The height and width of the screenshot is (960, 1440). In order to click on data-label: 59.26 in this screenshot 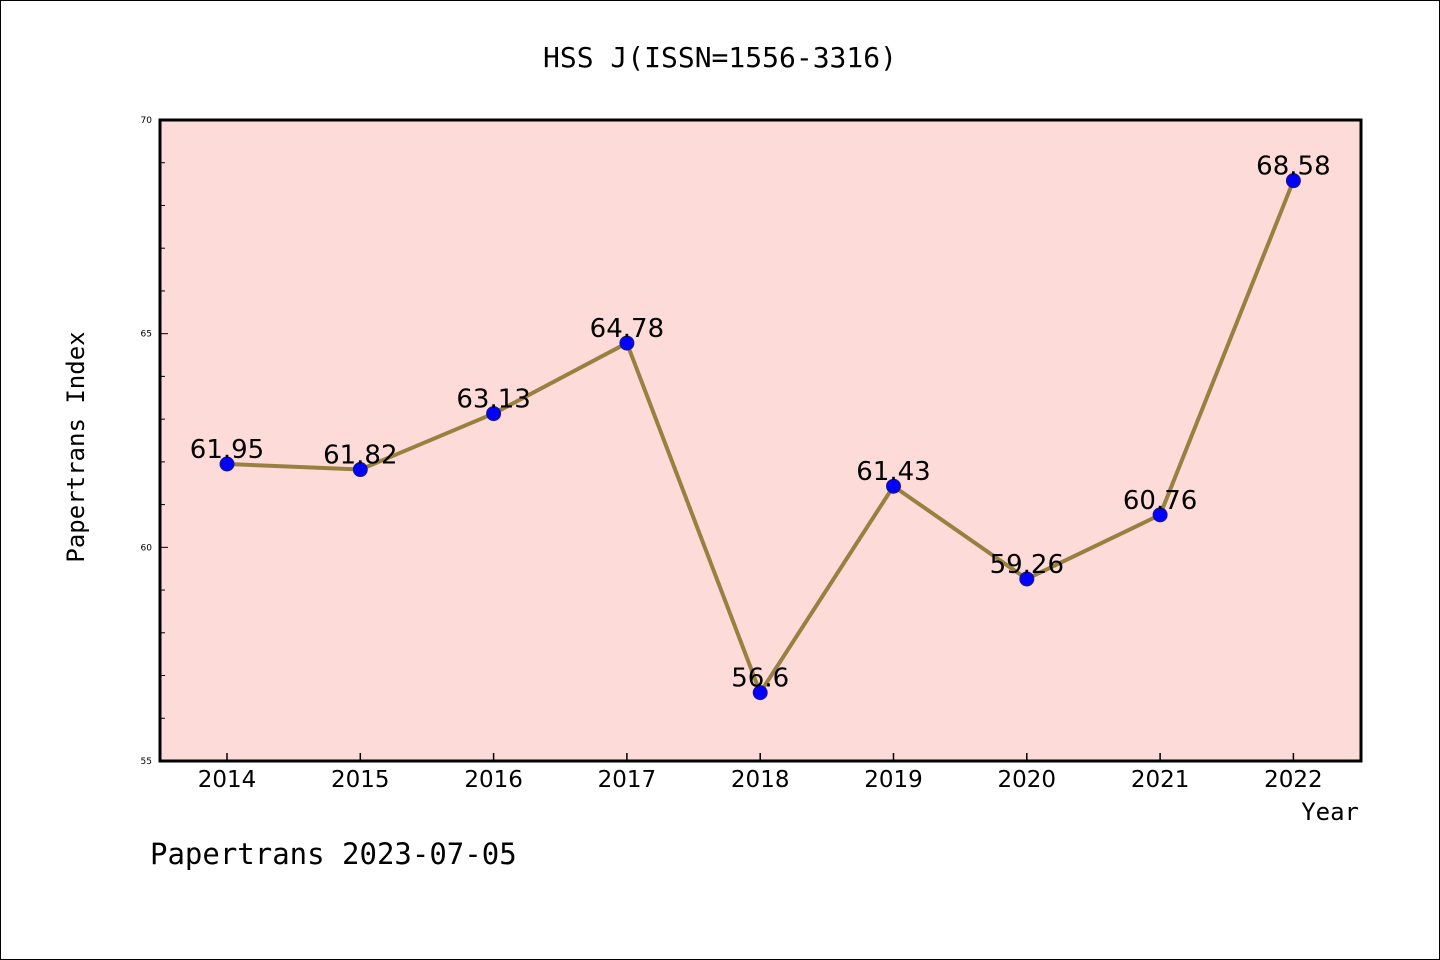, I will do `click(1027, 565)`.